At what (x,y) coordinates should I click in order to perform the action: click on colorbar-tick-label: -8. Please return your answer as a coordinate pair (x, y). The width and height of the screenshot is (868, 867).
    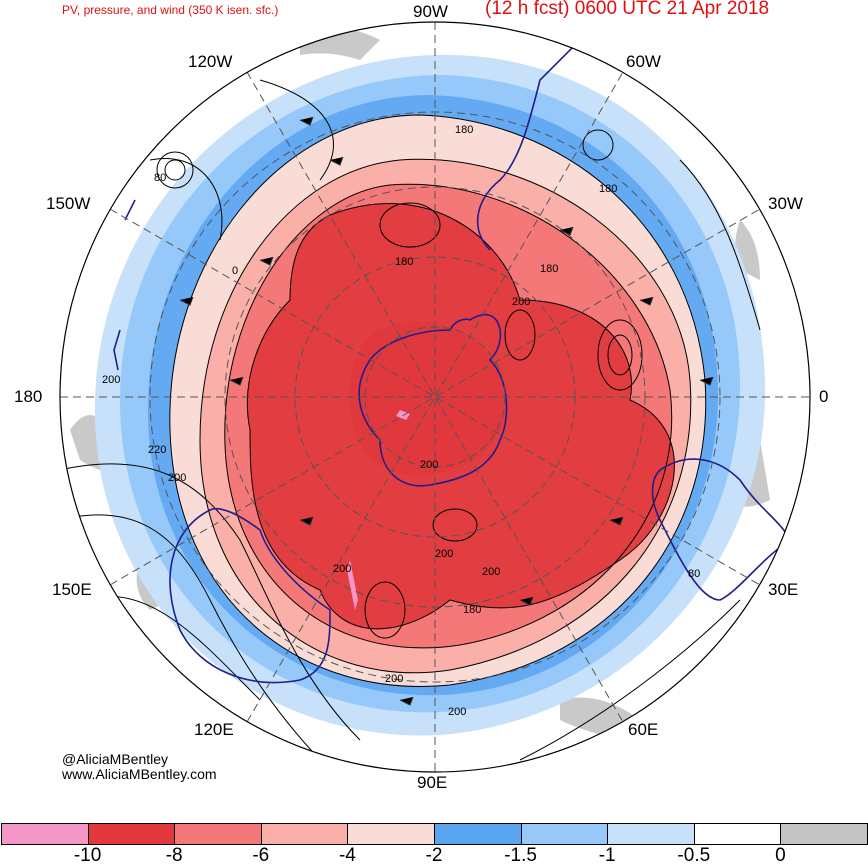
    Looking at the image, I should click on (174, 855).